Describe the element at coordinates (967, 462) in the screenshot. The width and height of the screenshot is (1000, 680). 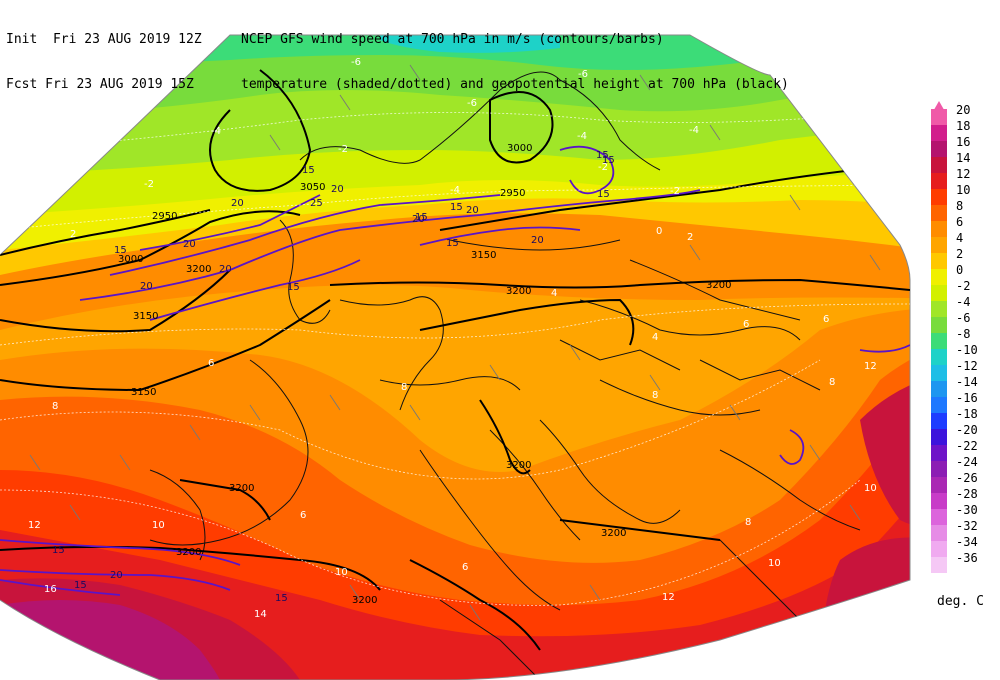
I see `colorbar-tick-label: -24` at that location.